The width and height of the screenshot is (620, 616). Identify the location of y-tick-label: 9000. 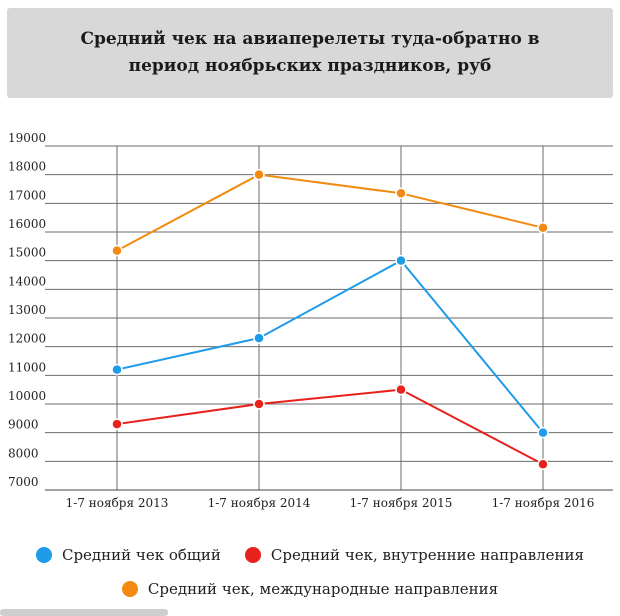
(23, 425).